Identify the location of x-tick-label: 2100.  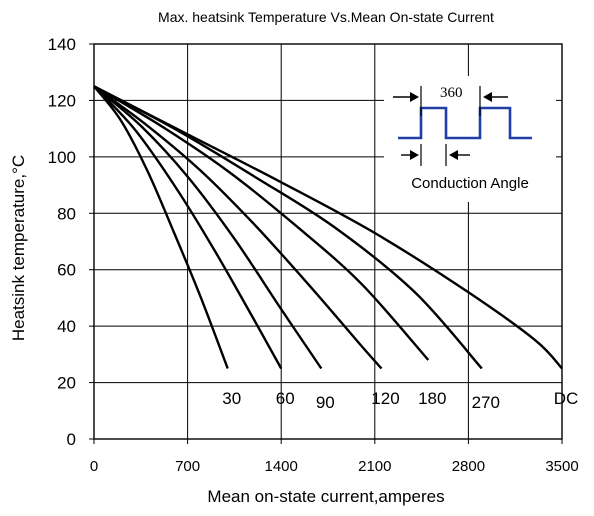
(374, 466).